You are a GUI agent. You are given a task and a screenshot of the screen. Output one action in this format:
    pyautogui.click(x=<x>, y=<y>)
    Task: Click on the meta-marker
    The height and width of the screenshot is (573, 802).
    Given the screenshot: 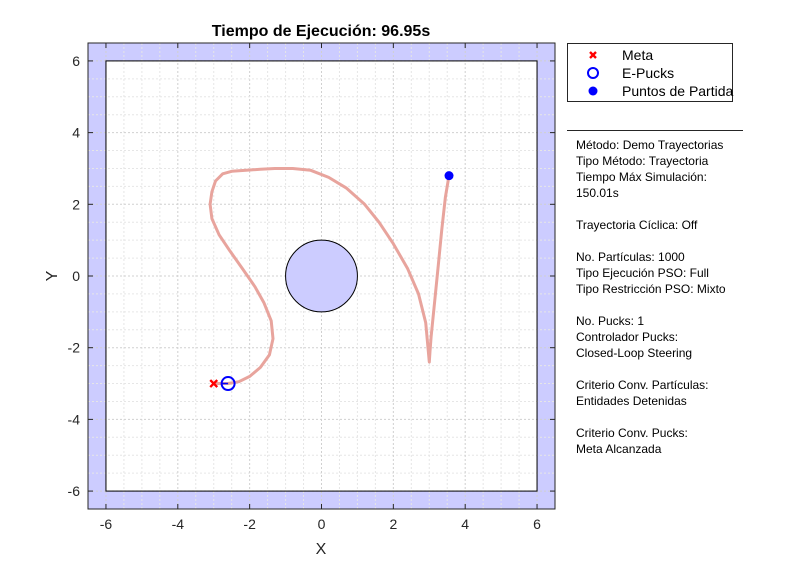 What is the action you would take?
    pyautogui.click(x=214, y=383)
    